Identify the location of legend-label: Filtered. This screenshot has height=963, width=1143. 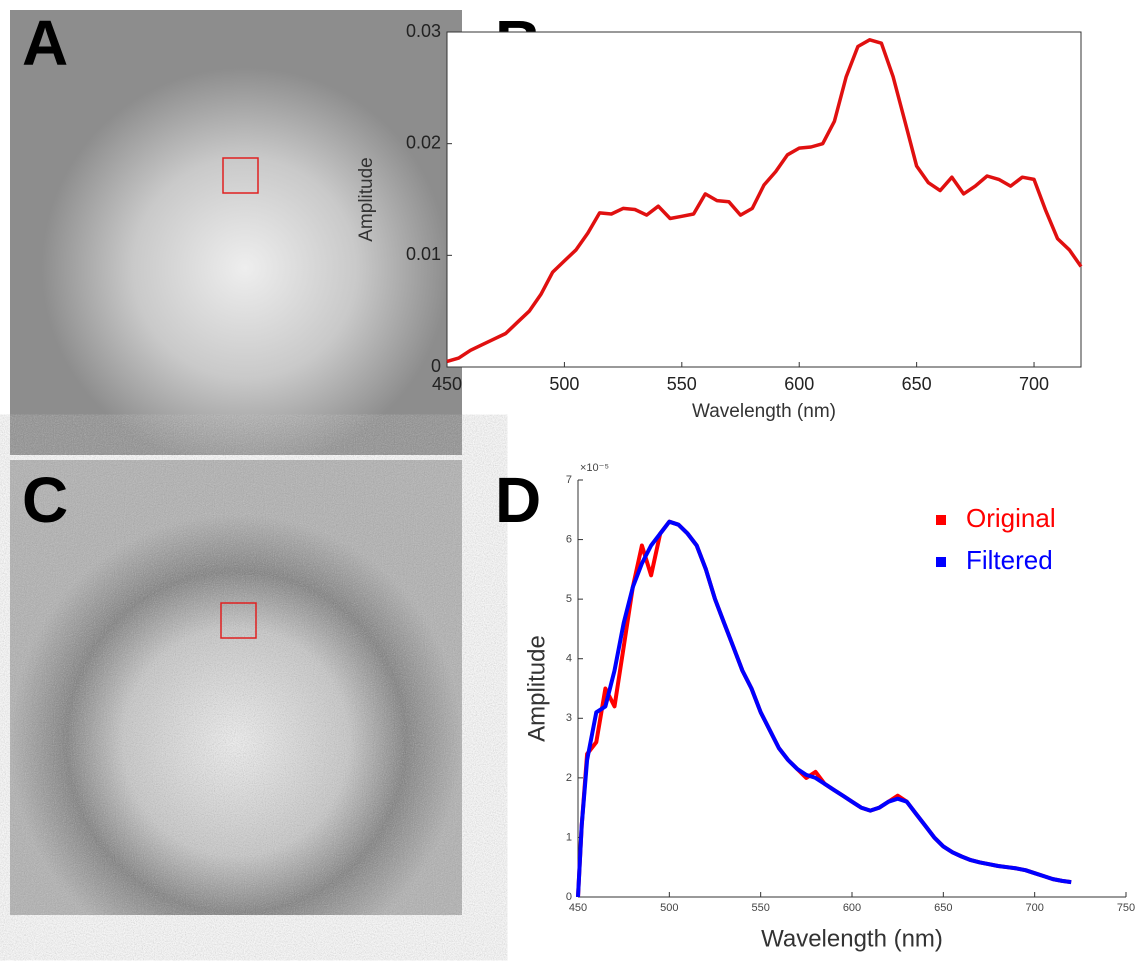
(1009, 560).